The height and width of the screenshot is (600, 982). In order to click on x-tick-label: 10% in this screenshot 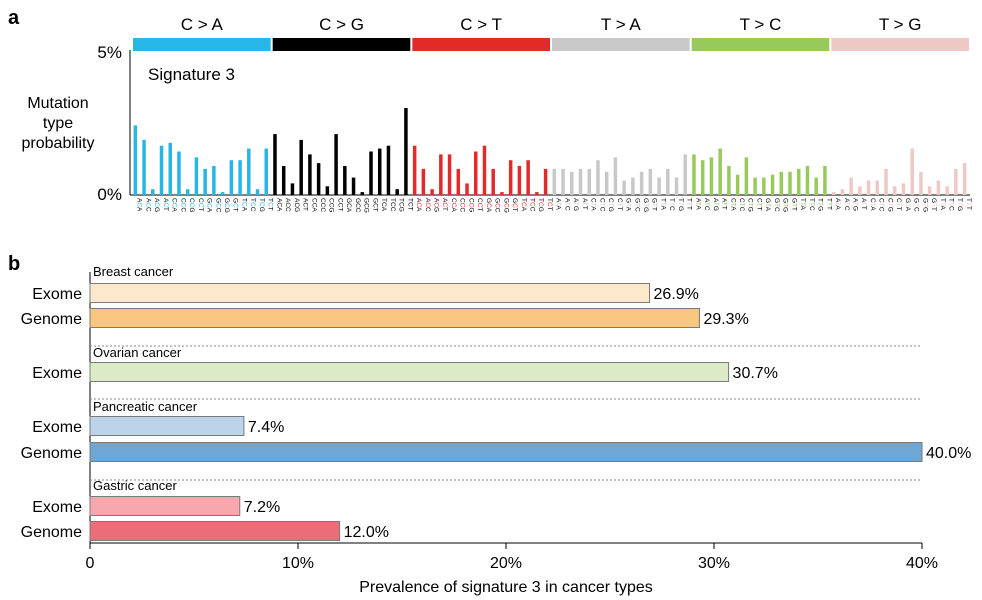, I will do `click(298, 563)`.